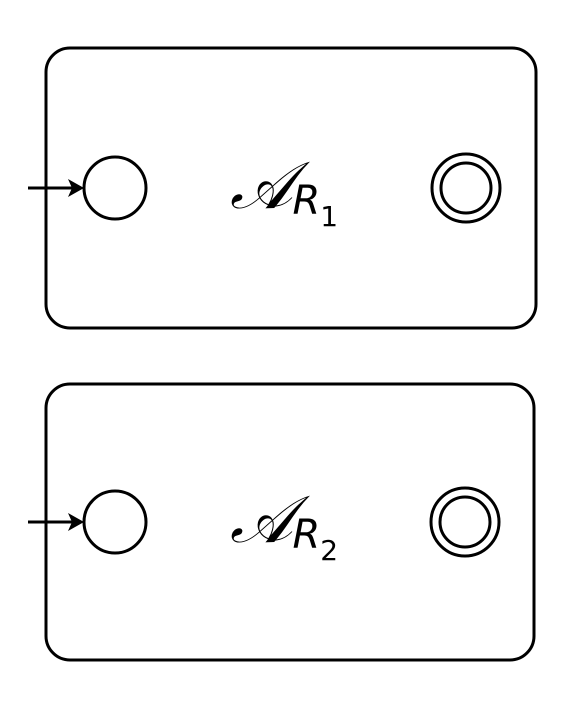 This screenshot has width=588, height=703. Describe the element at coordinates (56, 188) in the screenshot. I see `automaton-1-start-arrow` at that location.